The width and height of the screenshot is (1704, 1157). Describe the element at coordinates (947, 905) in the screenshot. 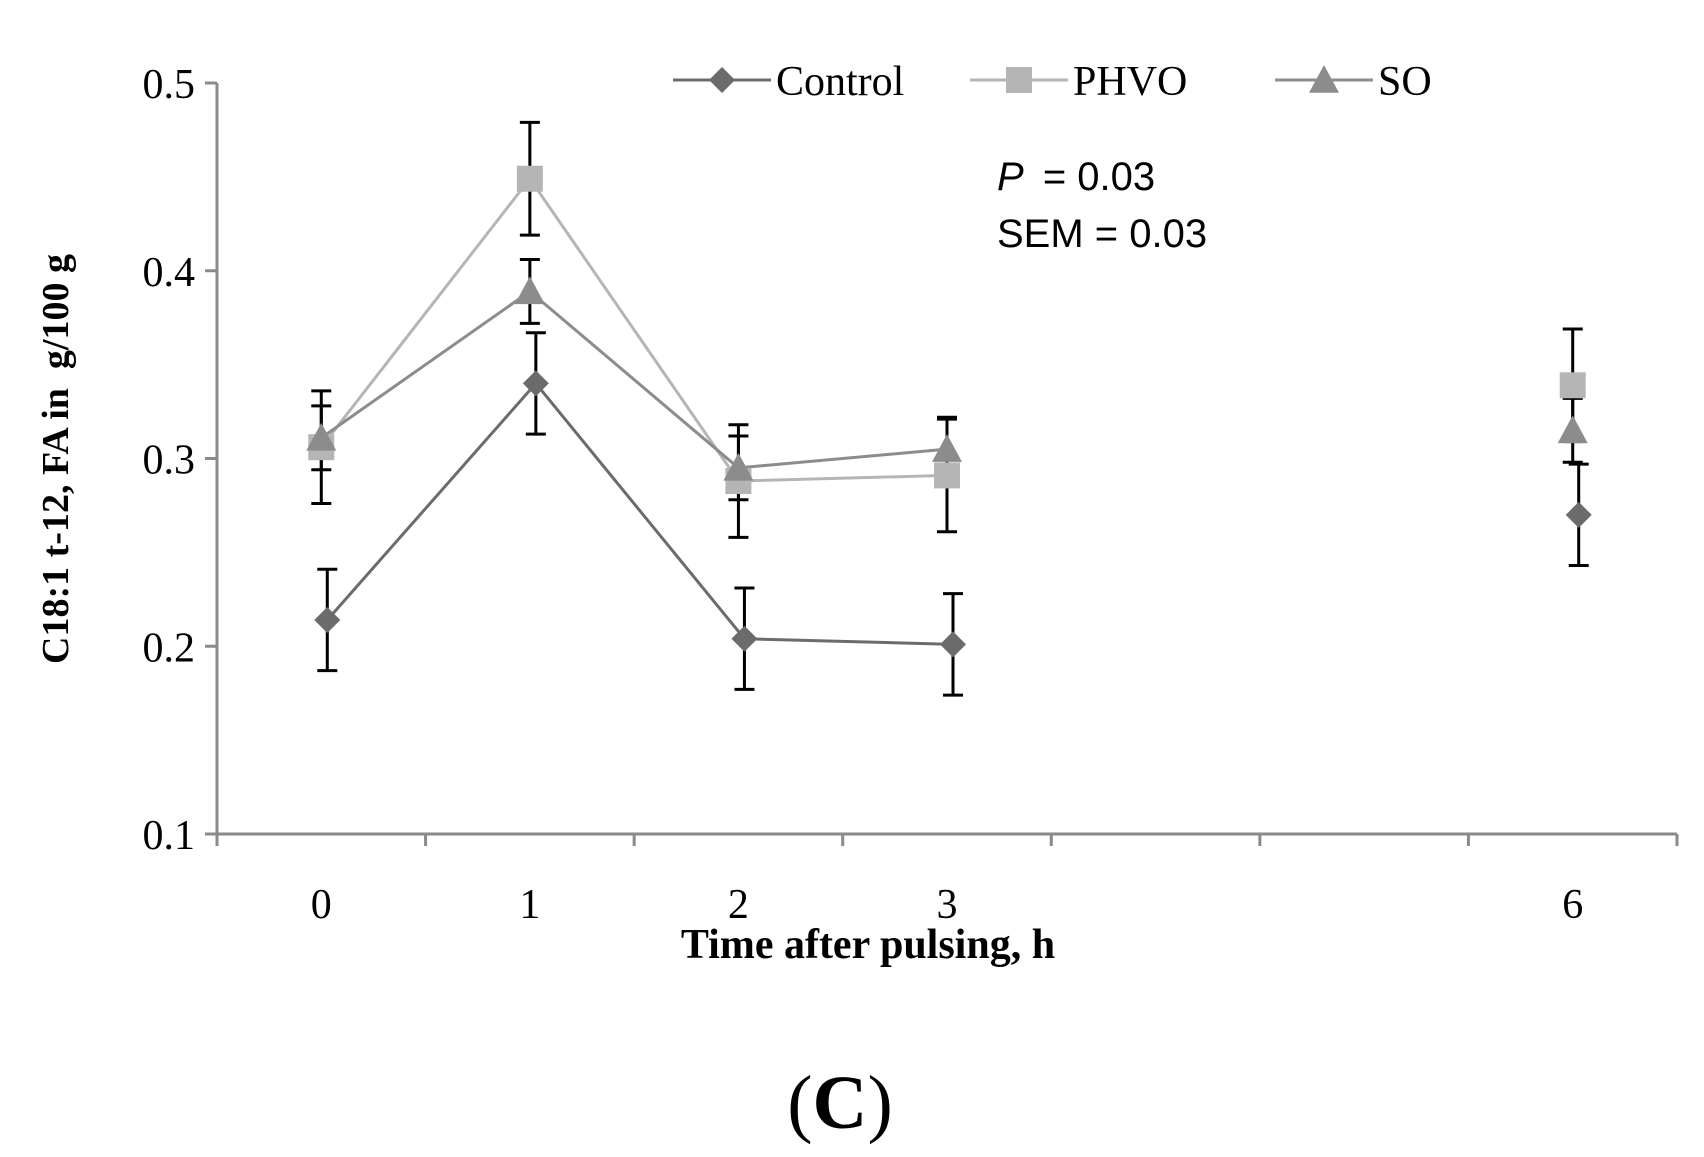

I see `x-tick-label: 3` at that location.